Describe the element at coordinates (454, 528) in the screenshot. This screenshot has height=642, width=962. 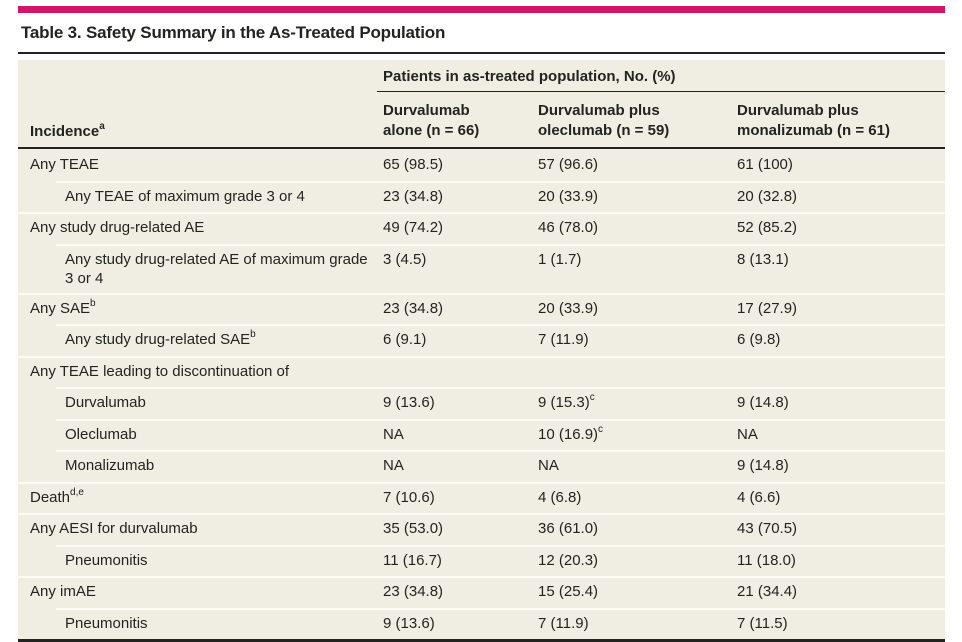
I see `cell-value: 35 (53.0)` at that location.